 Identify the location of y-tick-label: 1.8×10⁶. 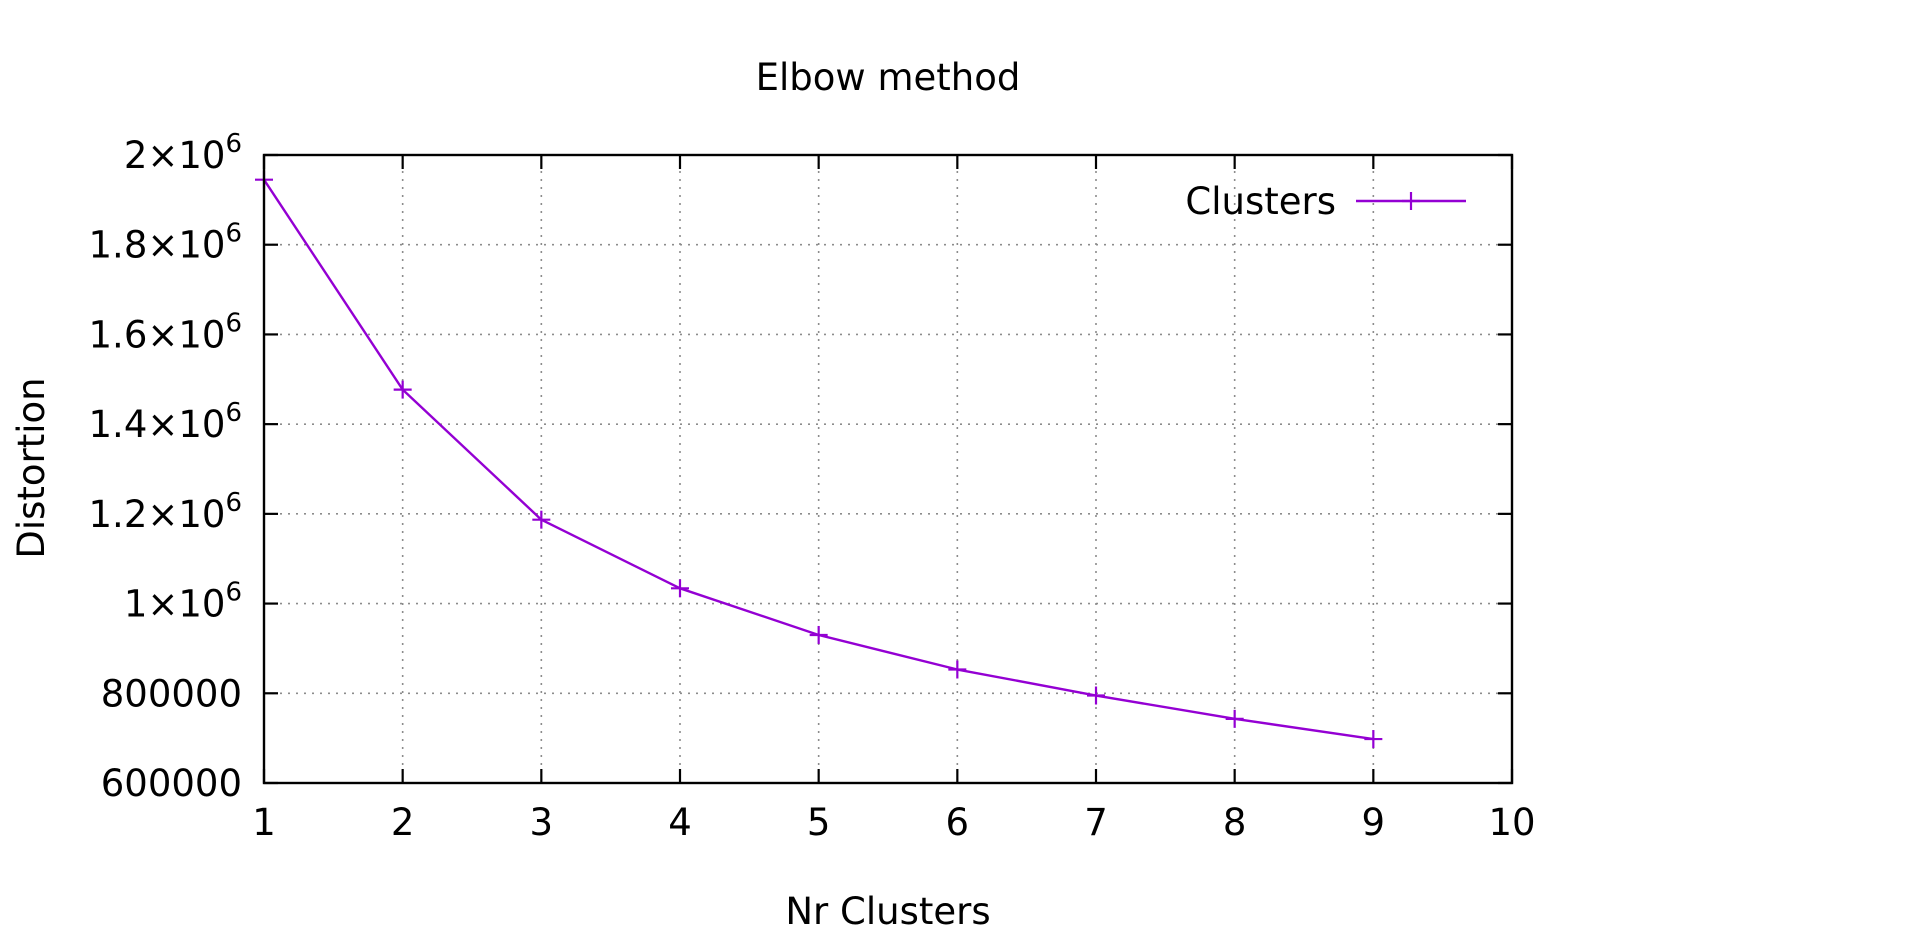
(165, 243).